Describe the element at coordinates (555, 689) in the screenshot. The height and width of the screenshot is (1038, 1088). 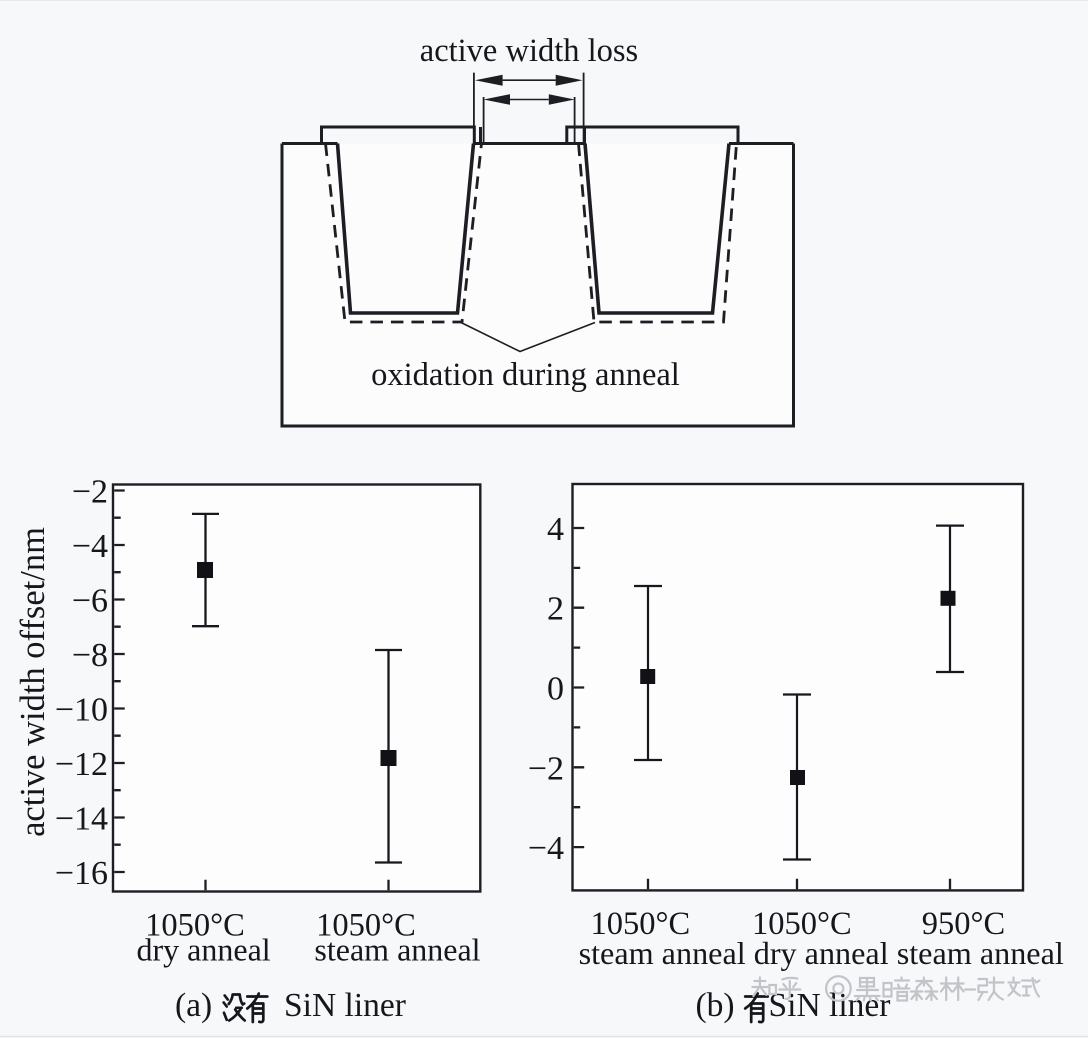
I see `svg-text: 0` at that location.